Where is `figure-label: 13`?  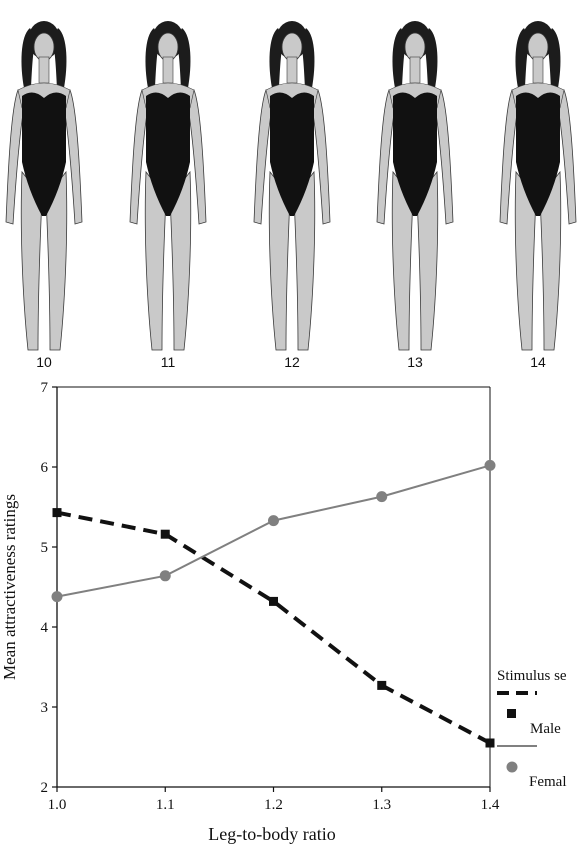
figure-label: 13 is located at coordinates (415, 362).